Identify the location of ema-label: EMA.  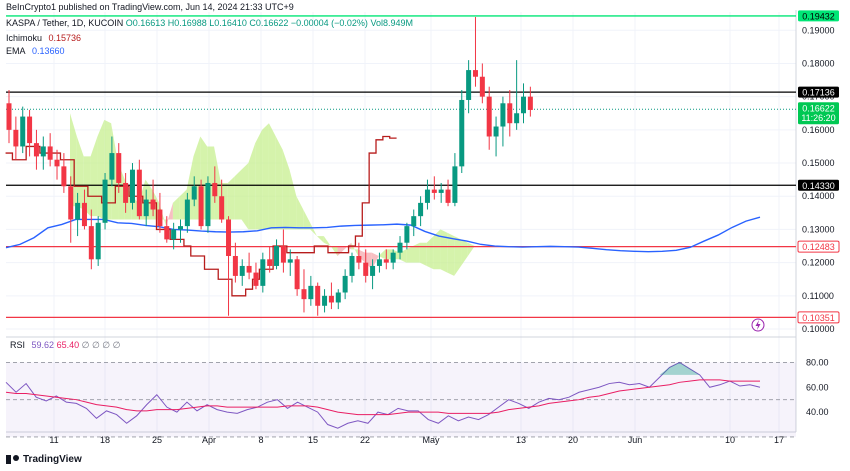
(16, 51).